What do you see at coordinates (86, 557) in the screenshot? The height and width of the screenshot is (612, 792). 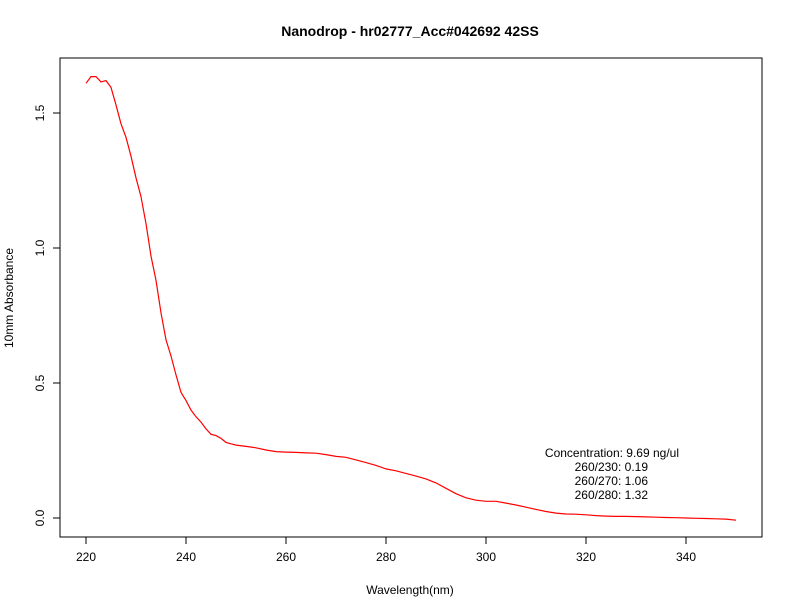 I see `x-tick-label: 220` at bounding box center [86, 557].